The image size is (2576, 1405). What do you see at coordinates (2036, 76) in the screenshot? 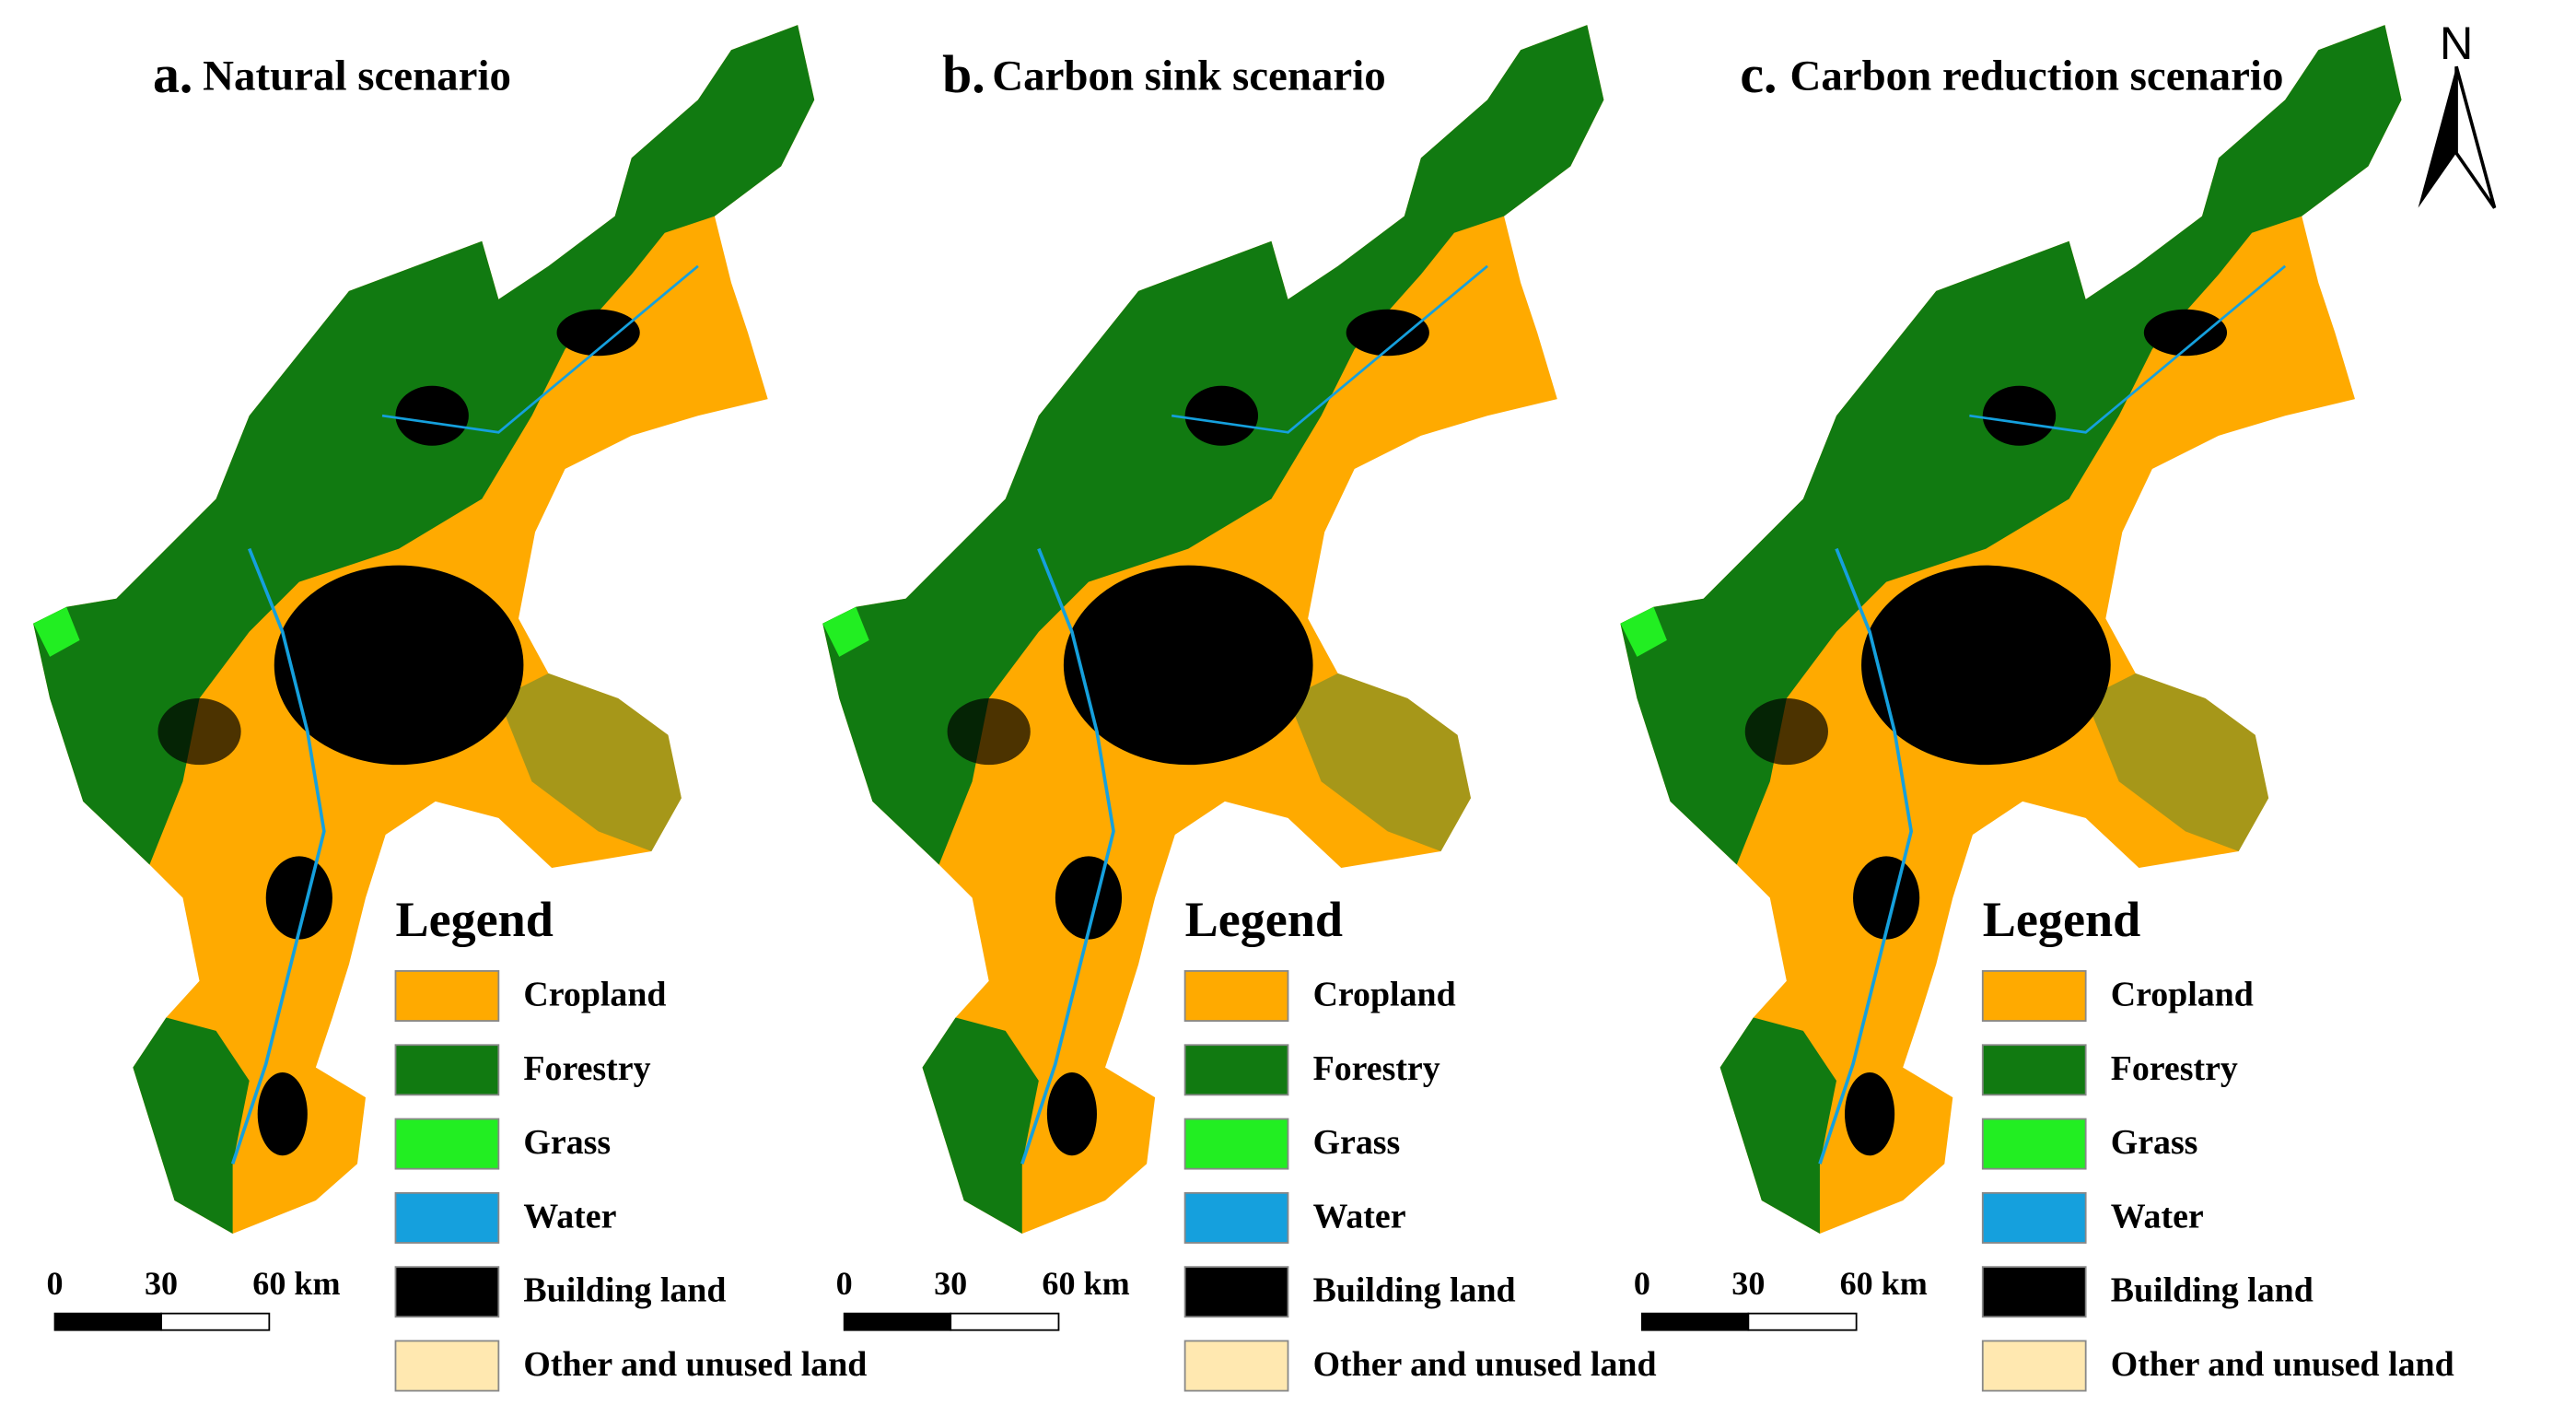
I see `panel-title: Carbon reduction scenario` at bounding box center [2036, 76].